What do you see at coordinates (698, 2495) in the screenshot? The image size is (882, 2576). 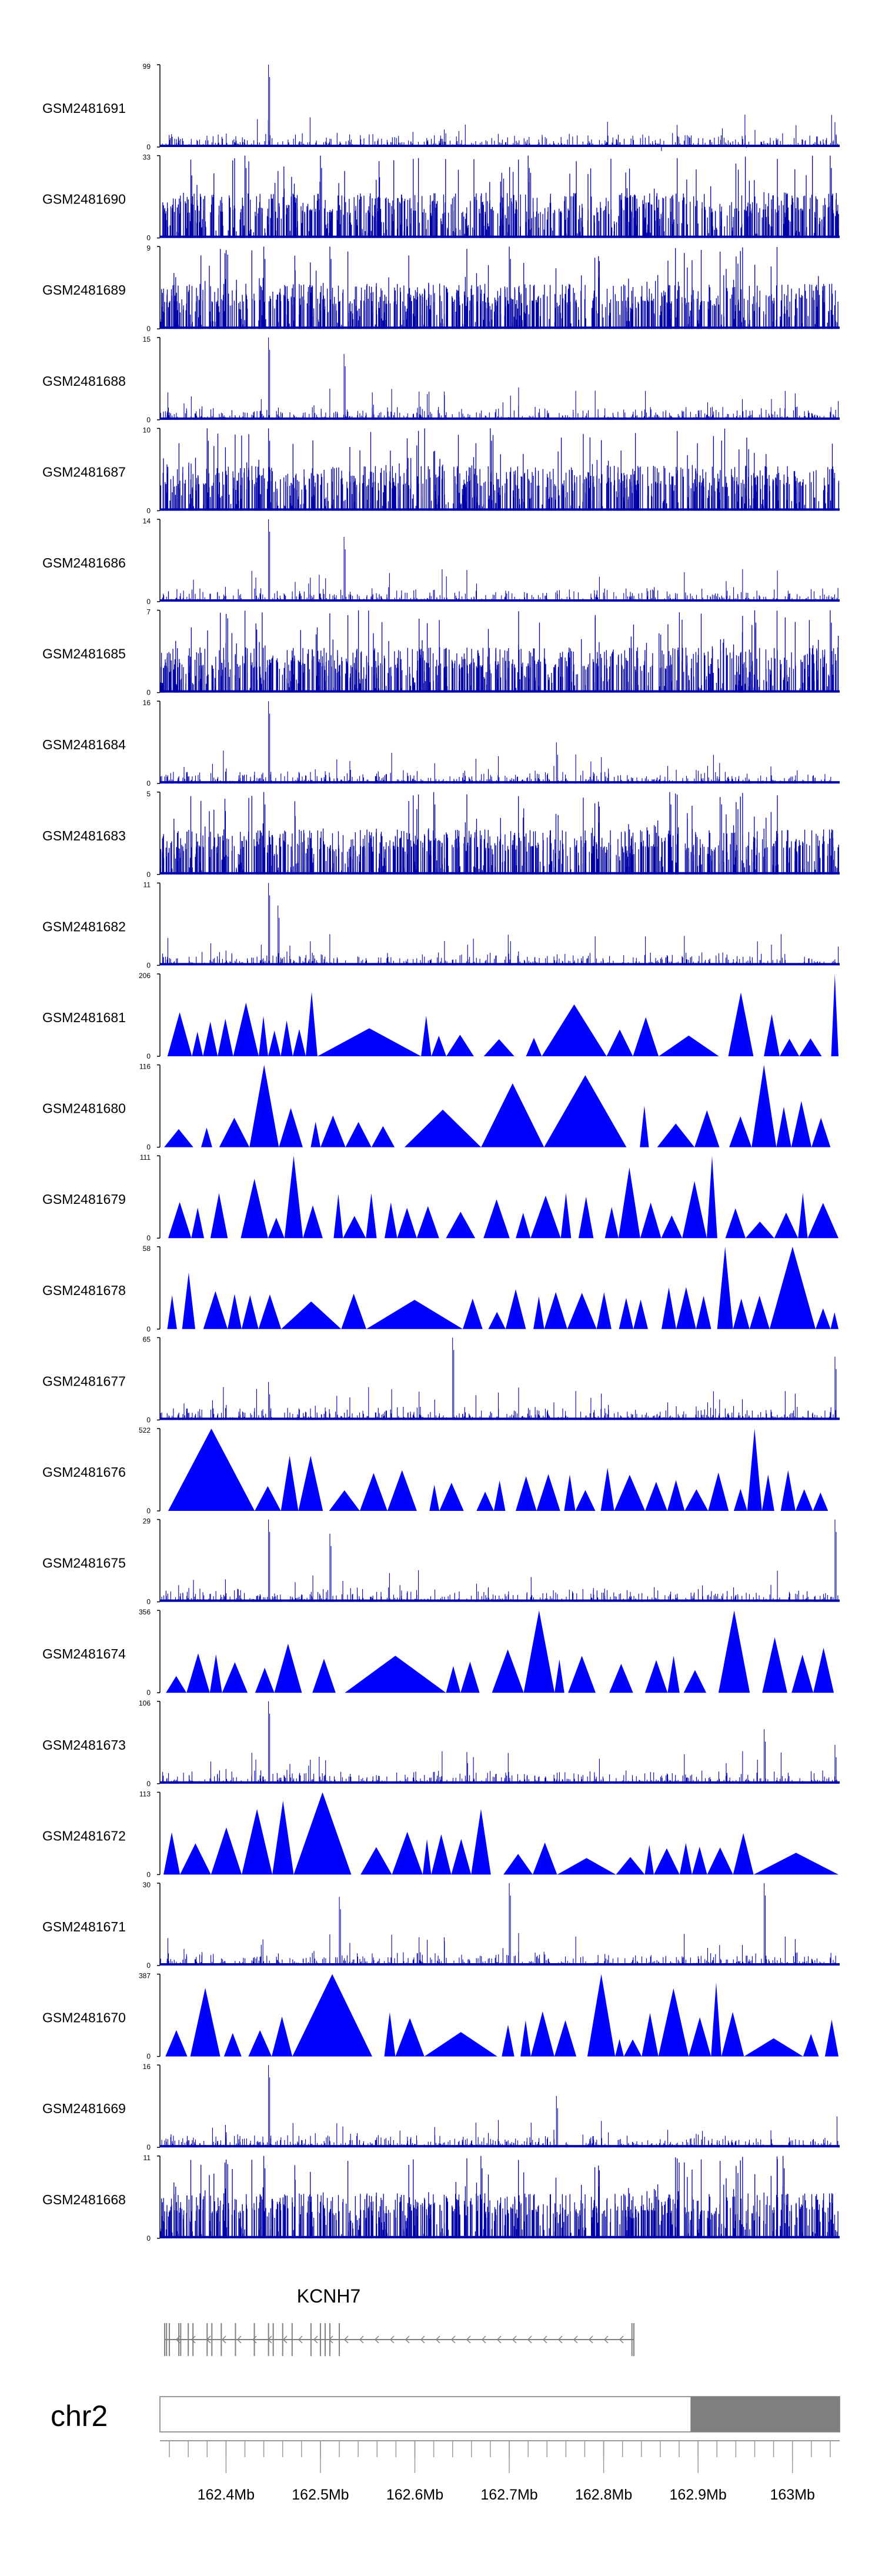 I see `axis-tick-label: 162.9Mb` at bounding box center [698, 2495].